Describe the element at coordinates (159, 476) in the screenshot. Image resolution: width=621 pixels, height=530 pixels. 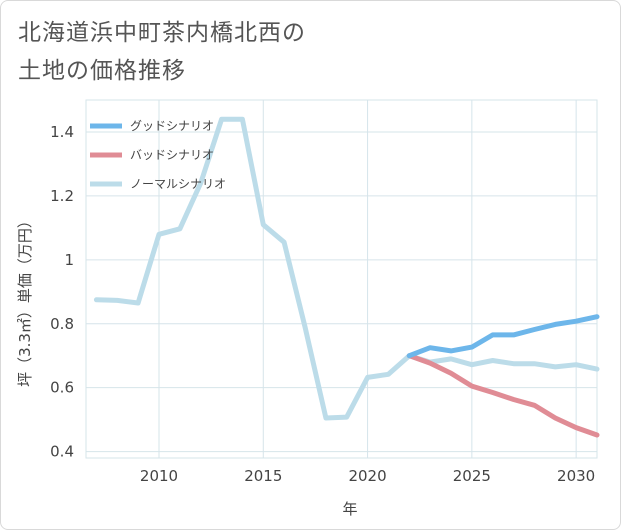
I see `x-tick-label: 2010` at that location.